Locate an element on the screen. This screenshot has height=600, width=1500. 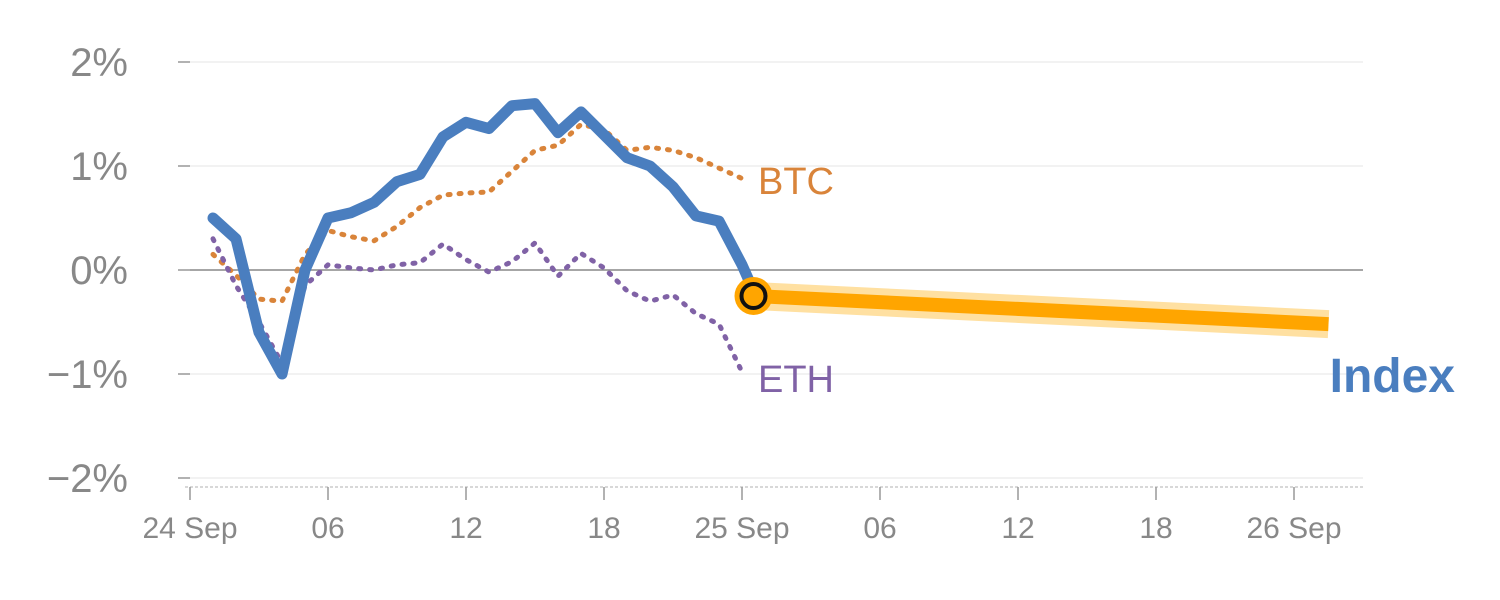
x-tick-label: 24 Sep is located at coordinates (189, 528).